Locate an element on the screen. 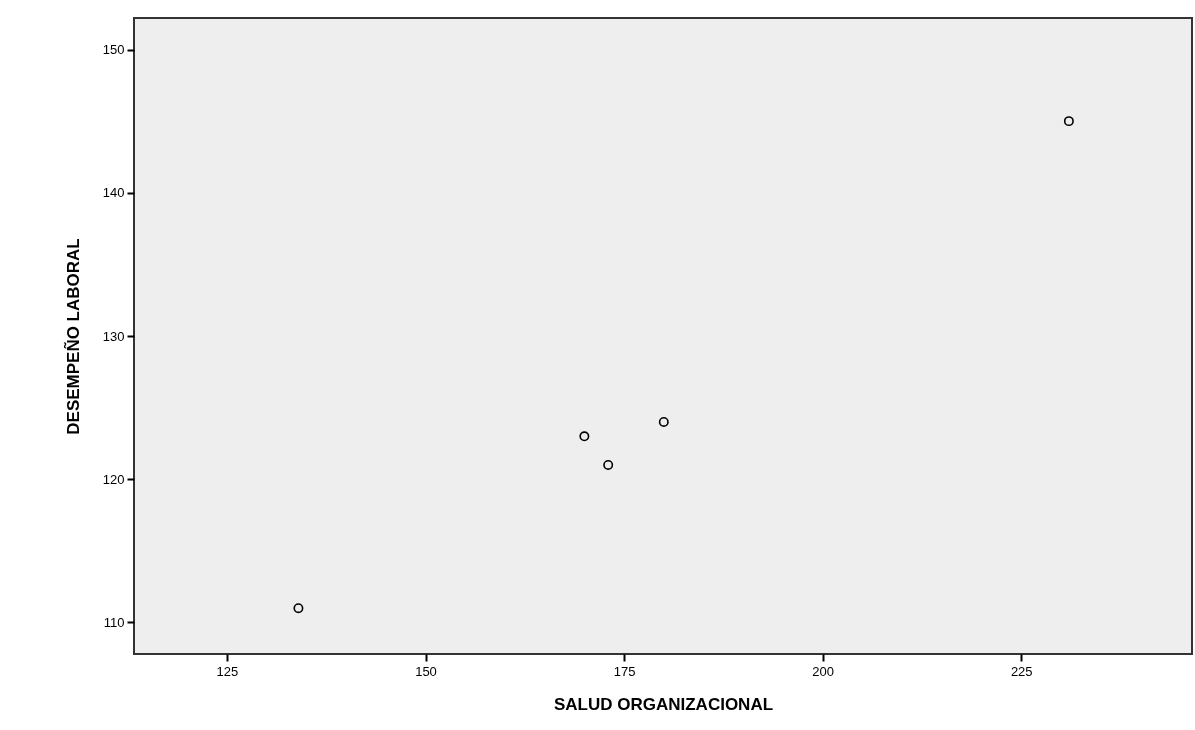 The width and height of the screenshot is (1195, 730). y-tick-label: 120 is located at coordinates (113, 479).